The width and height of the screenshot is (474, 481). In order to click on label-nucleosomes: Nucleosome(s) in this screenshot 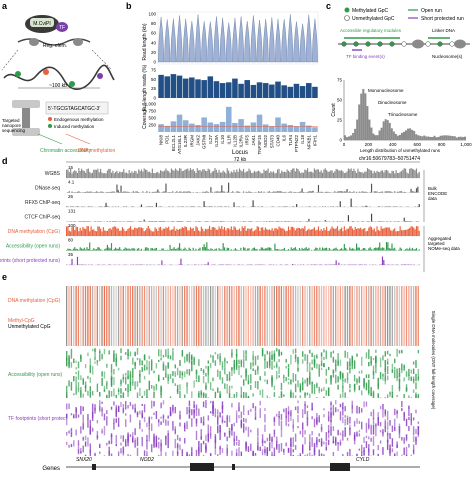, I will do `click(447, 56)`.